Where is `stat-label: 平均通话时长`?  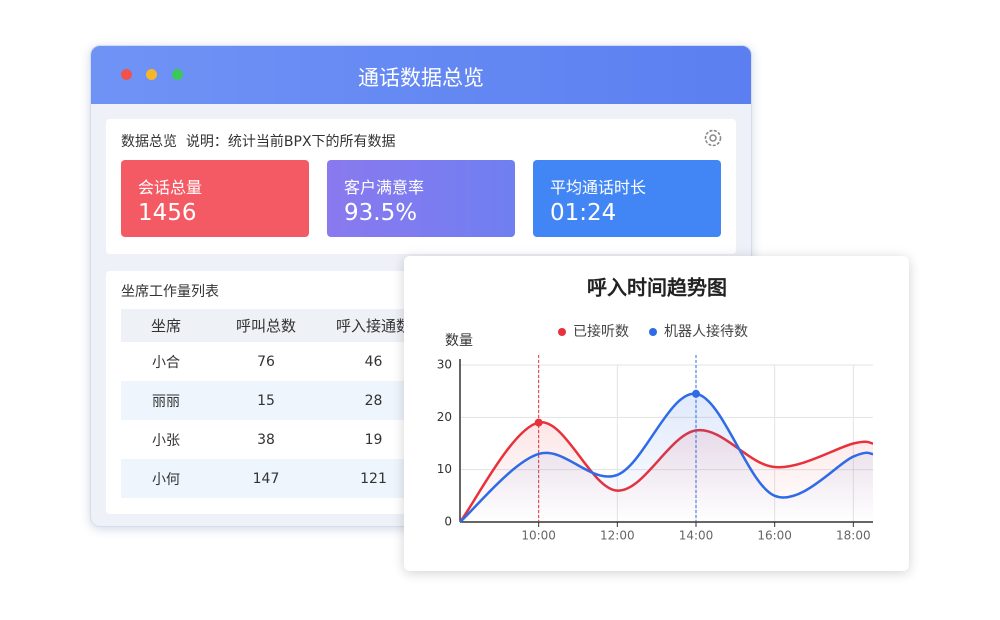
stat-label: 平均通话时长 is located at coordinates (598, 187).